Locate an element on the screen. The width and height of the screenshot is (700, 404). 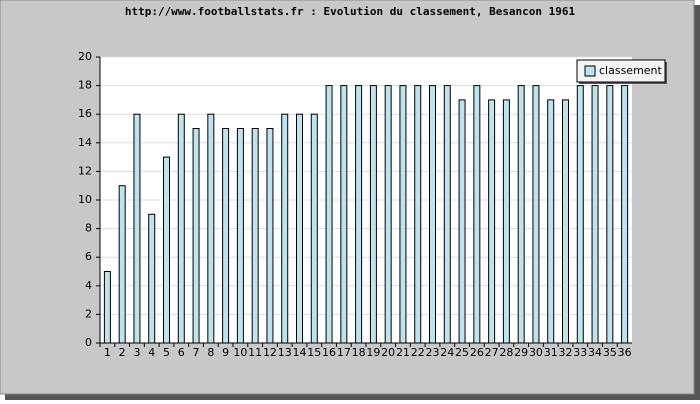
x-tick-label: 5 is located at coordinates (166, 352).